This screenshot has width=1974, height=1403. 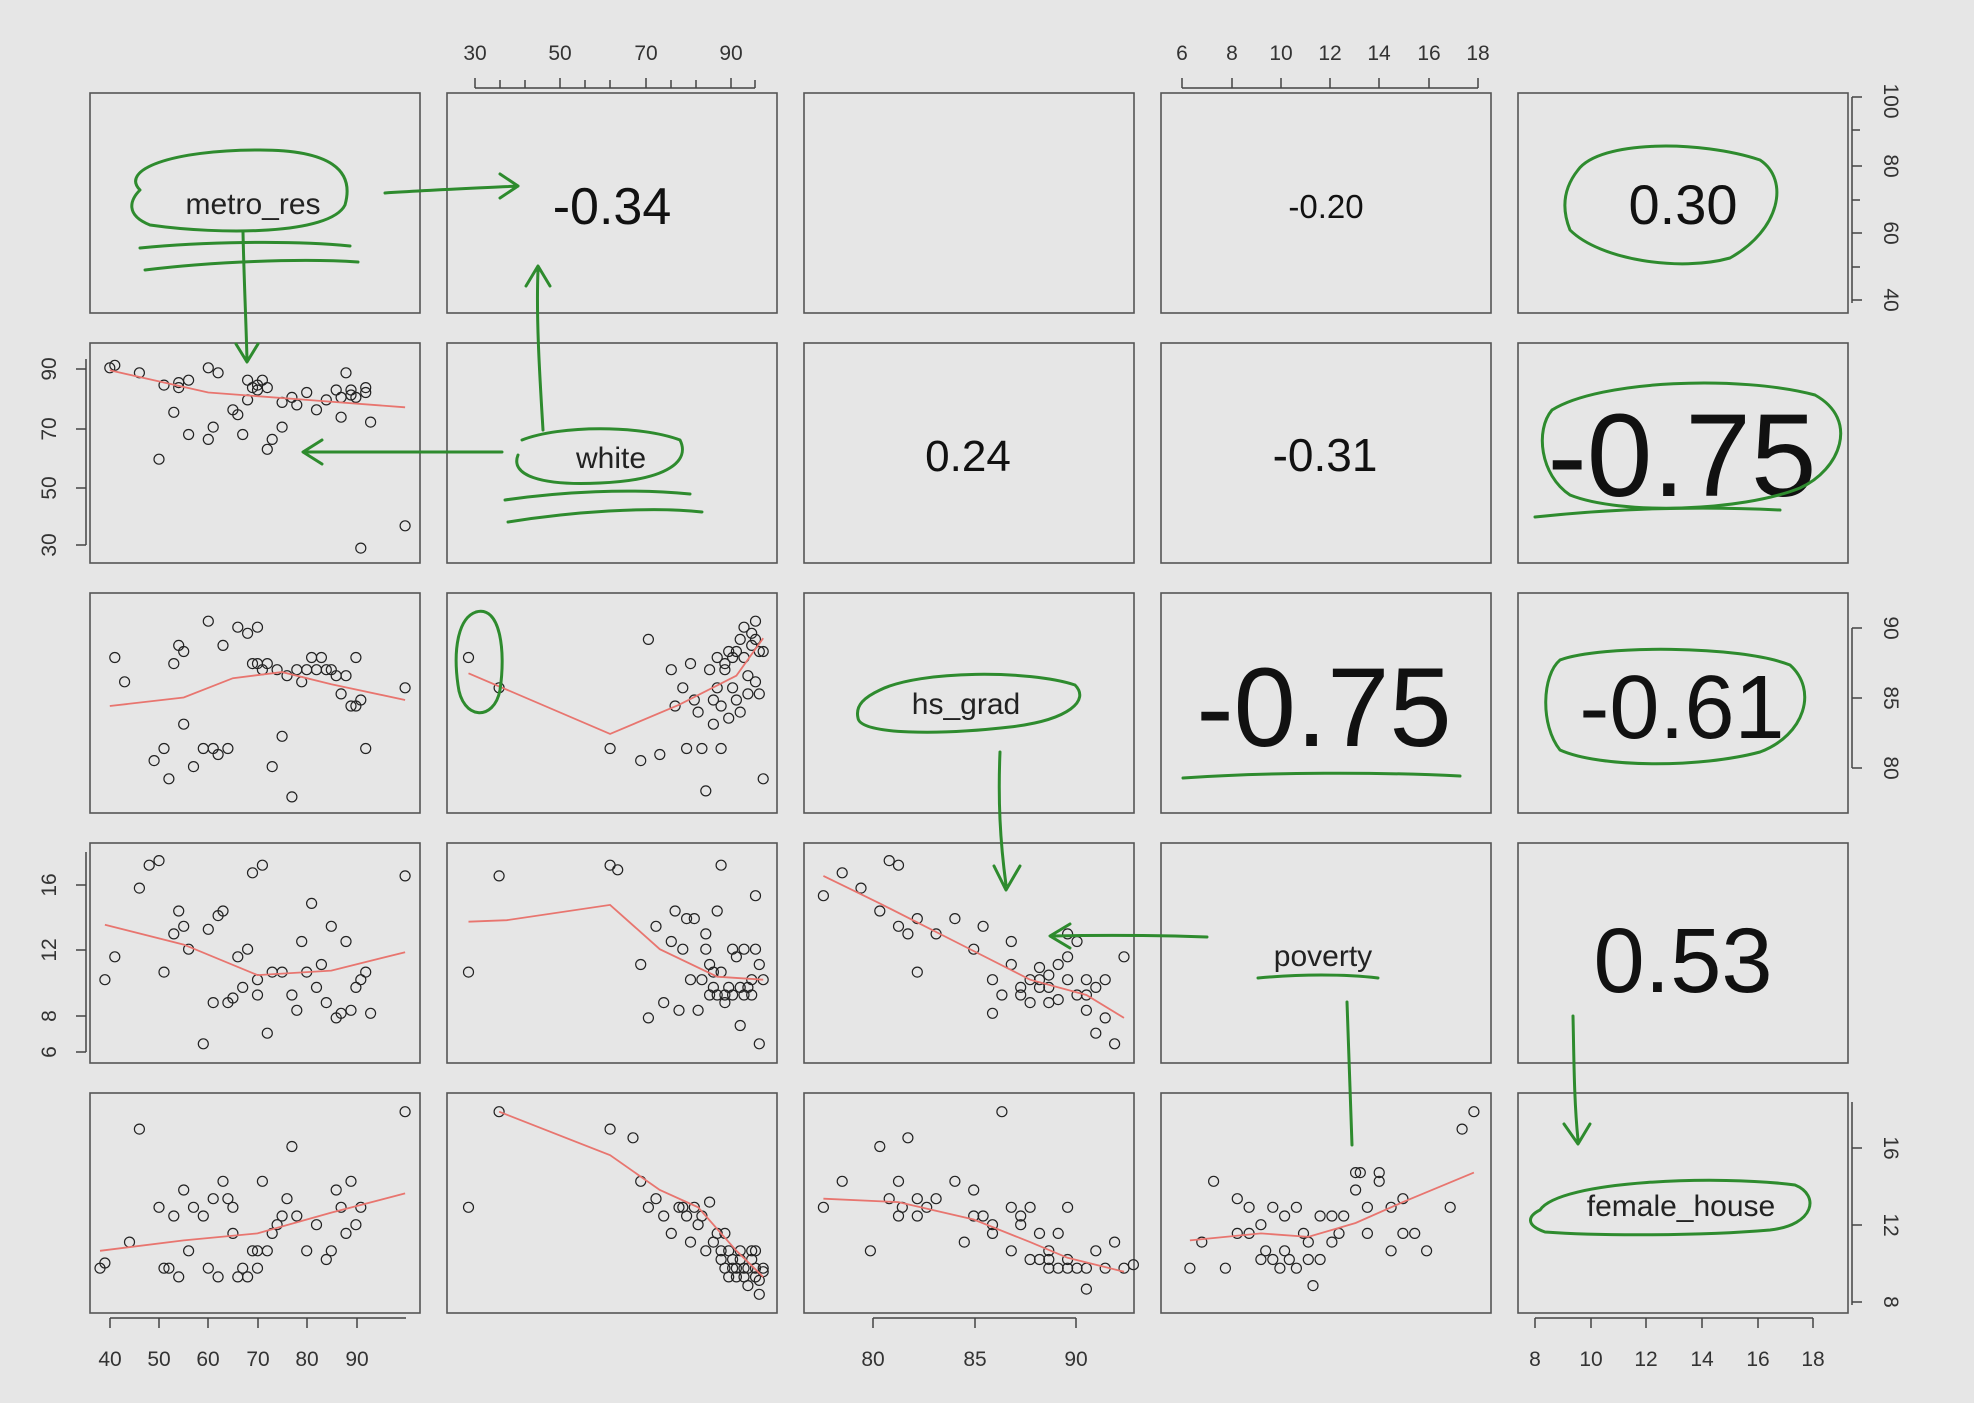 I want to click on panel-r2-c5, so click(x=1683, y=453).